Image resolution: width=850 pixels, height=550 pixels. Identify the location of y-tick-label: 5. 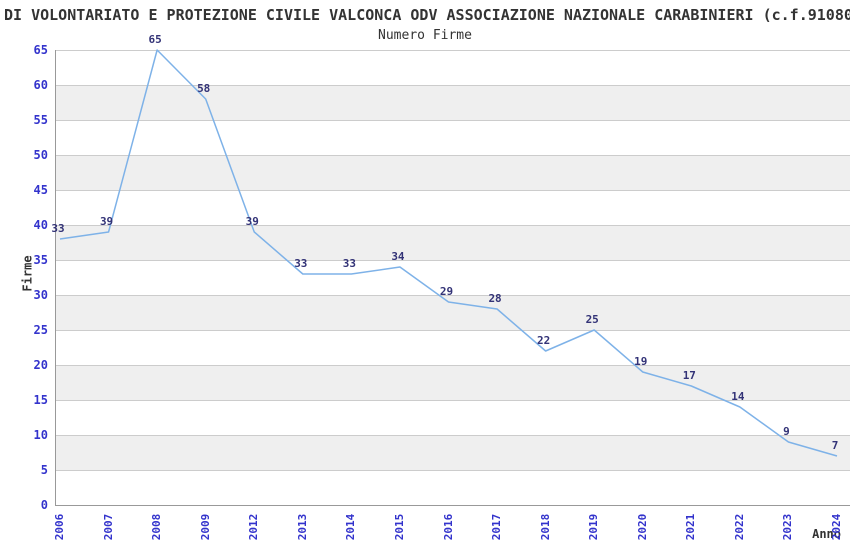
(44, 470).